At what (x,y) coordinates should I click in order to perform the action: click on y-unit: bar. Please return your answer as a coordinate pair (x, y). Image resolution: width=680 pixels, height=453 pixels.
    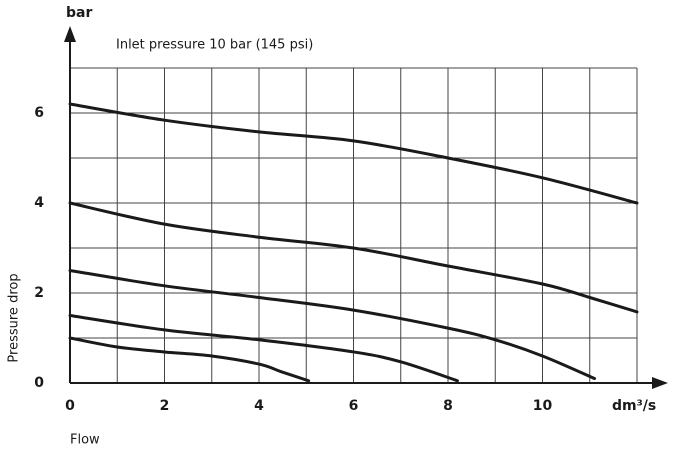
    Looking at the image, I should click on (79, 13).